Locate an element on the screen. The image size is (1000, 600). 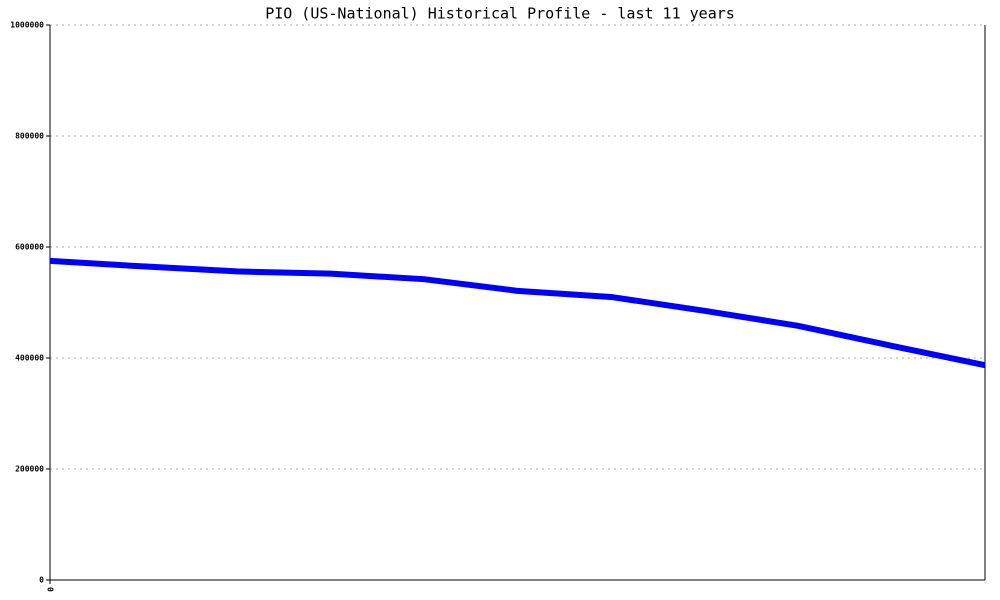
y-tick-label: 200000 is located at coordinates (29, 469).